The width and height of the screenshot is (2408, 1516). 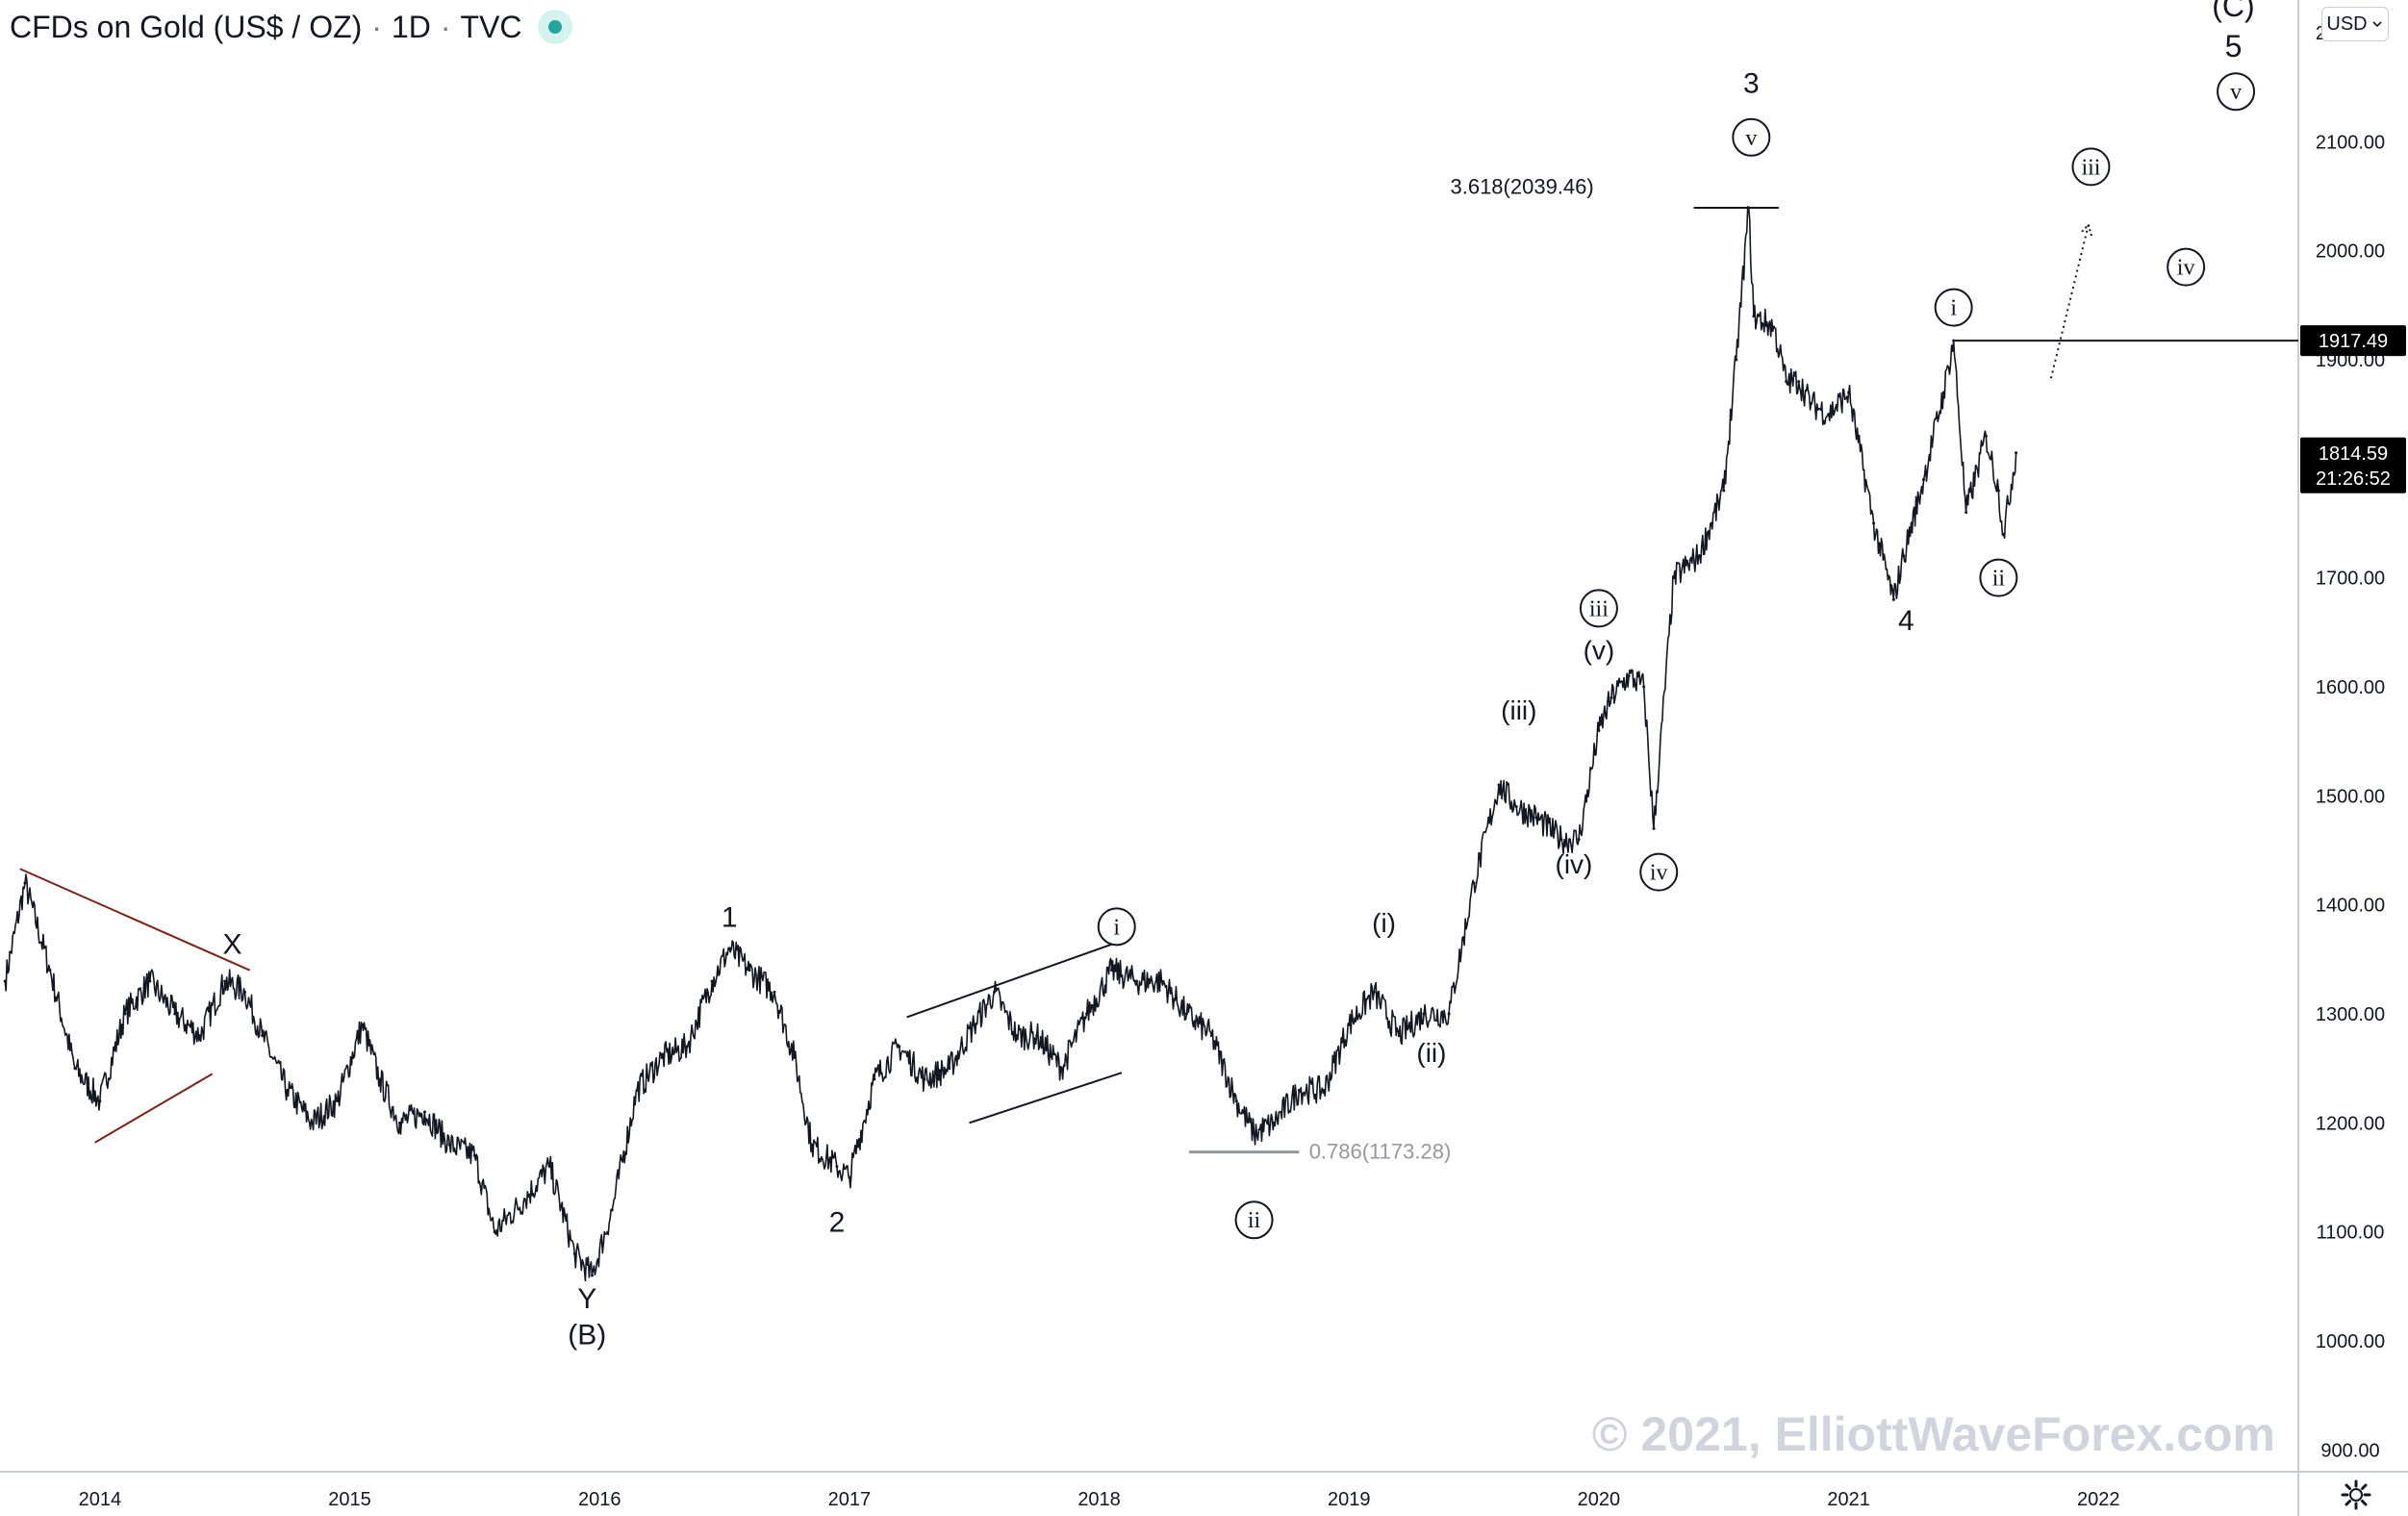 I want to click on x-tick-label: 2018, so click(x=1099, y=1499).